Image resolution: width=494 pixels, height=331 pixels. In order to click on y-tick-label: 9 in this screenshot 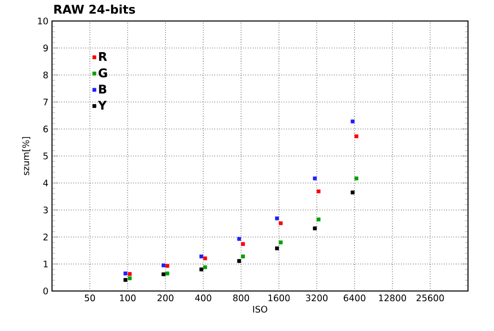, I will do `click(45, 48)`.